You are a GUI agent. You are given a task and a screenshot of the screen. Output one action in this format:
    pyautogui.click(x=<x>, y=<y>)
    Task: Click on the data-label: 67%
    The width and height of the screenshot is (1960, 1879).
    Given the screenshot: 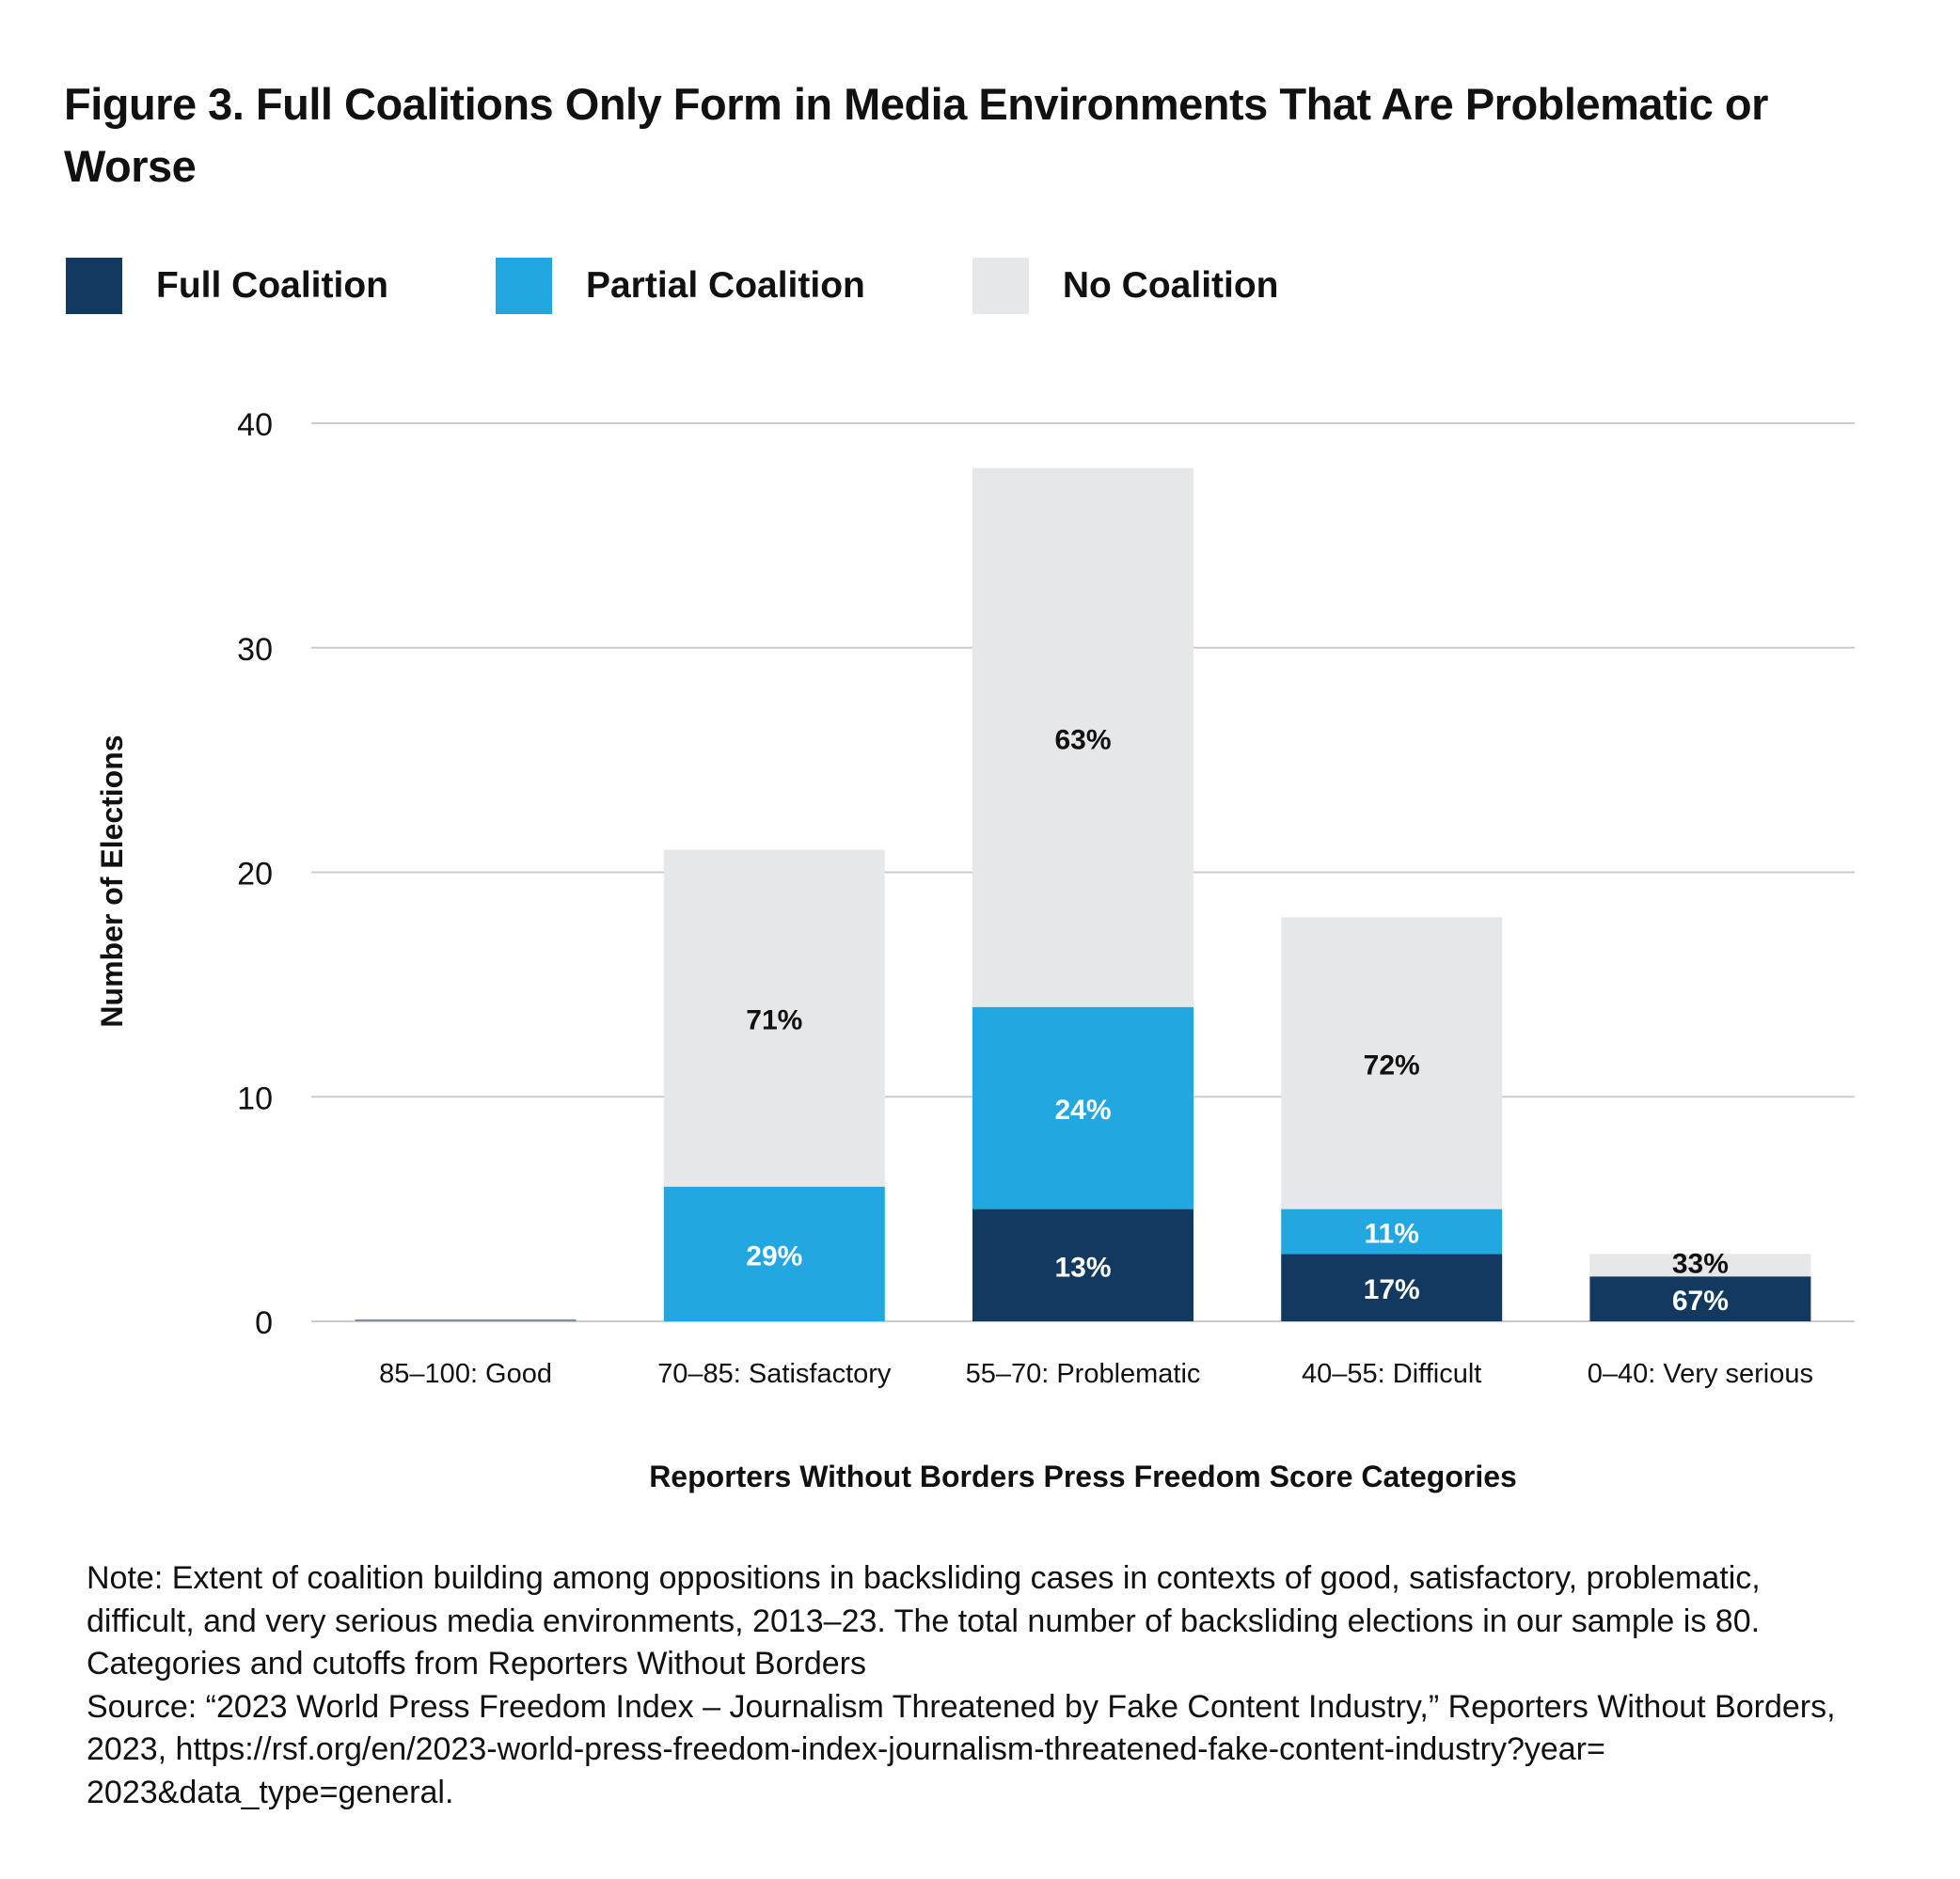 What is the action you would take?
    pyautogui.click(x=1701, y=1301)
    